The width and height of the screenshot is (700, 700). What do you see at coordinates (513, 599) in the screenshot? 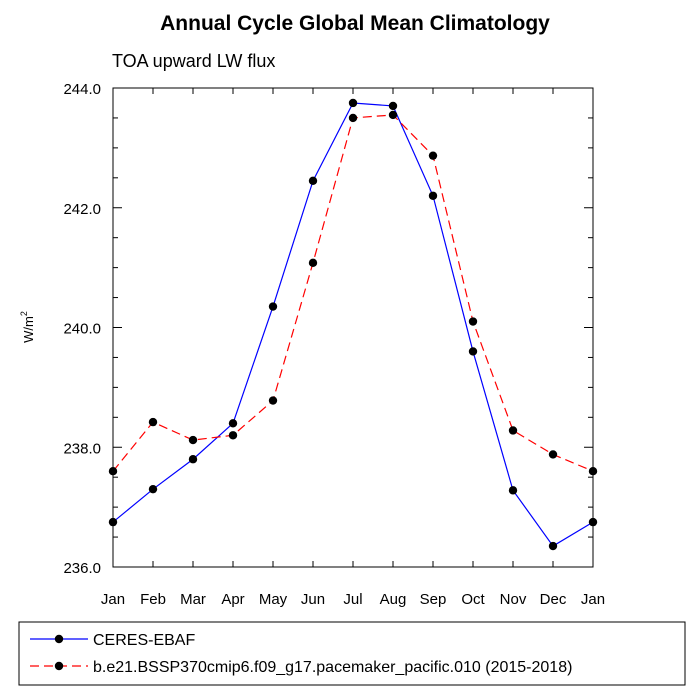
I see `x-tick-label: Nov` at bounding box center [513, 599].